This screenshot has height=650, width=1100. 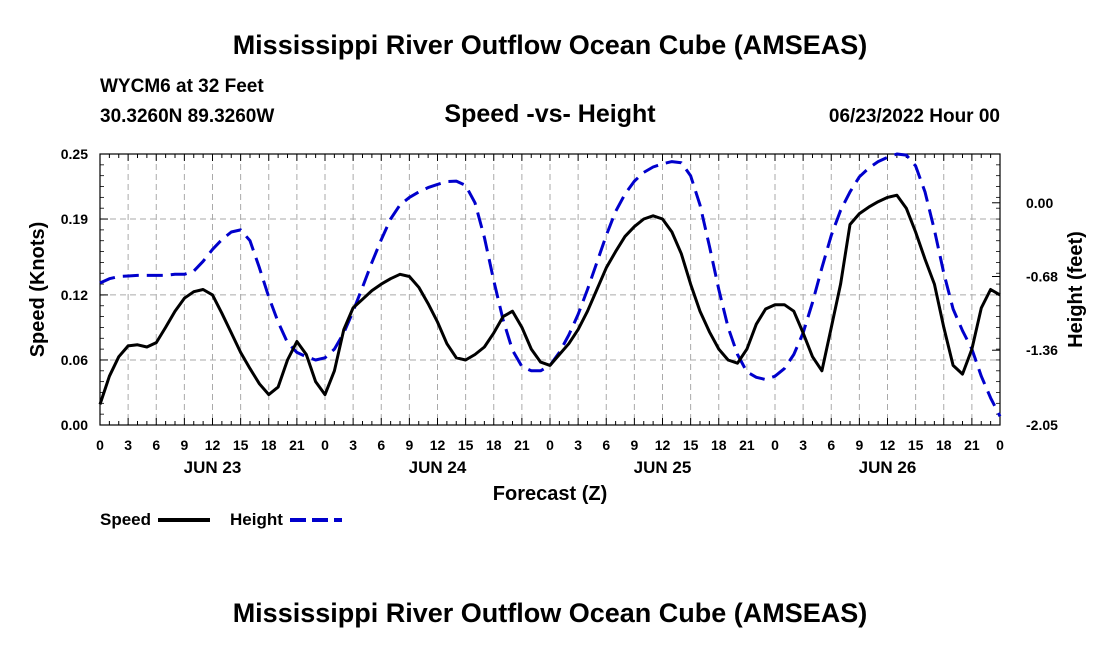 I want to click on x-day-label: JUN 24, so click(x=438, y=467).